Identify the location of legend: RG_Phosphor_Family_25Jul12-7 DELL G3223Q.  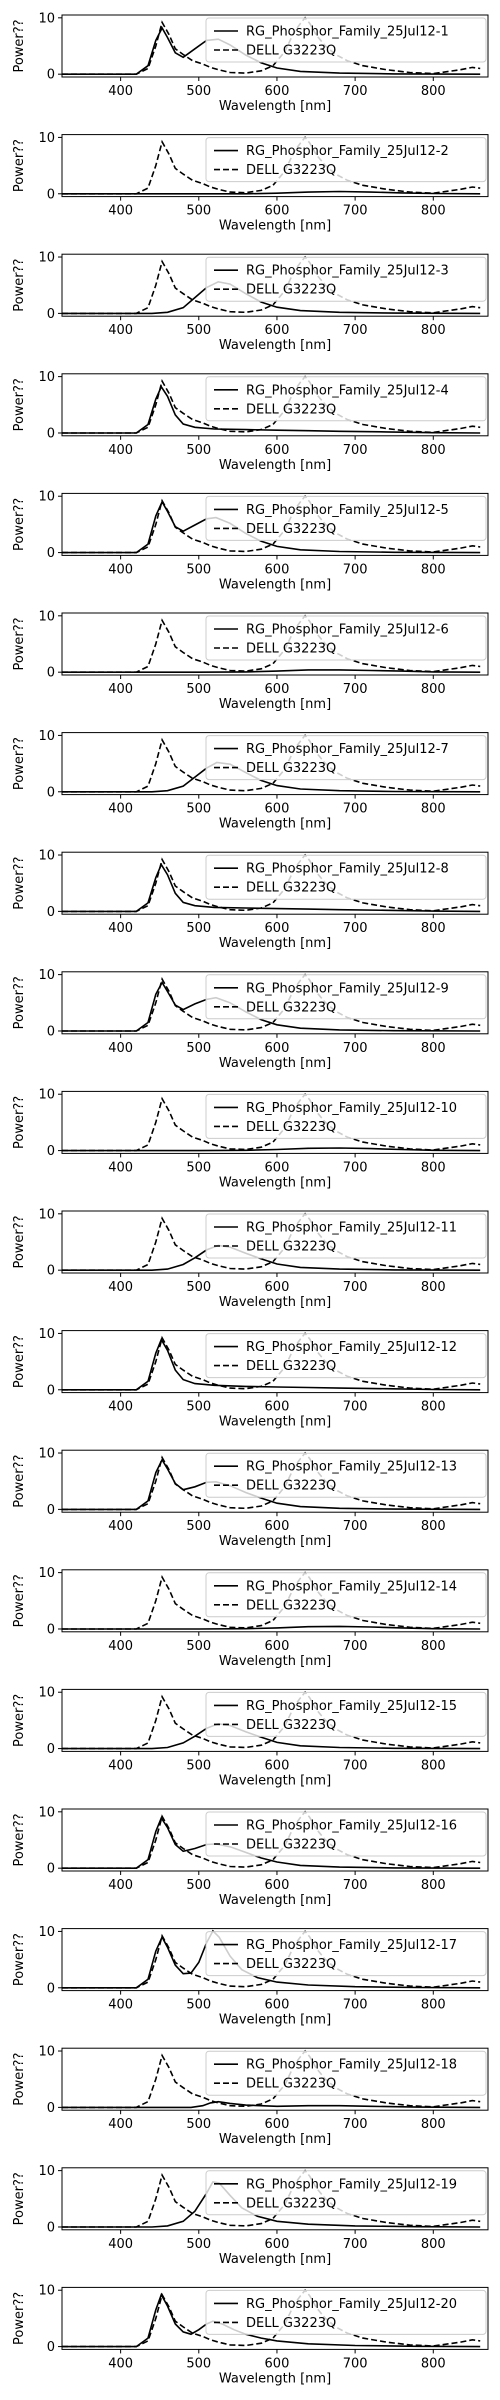
(346, 758).